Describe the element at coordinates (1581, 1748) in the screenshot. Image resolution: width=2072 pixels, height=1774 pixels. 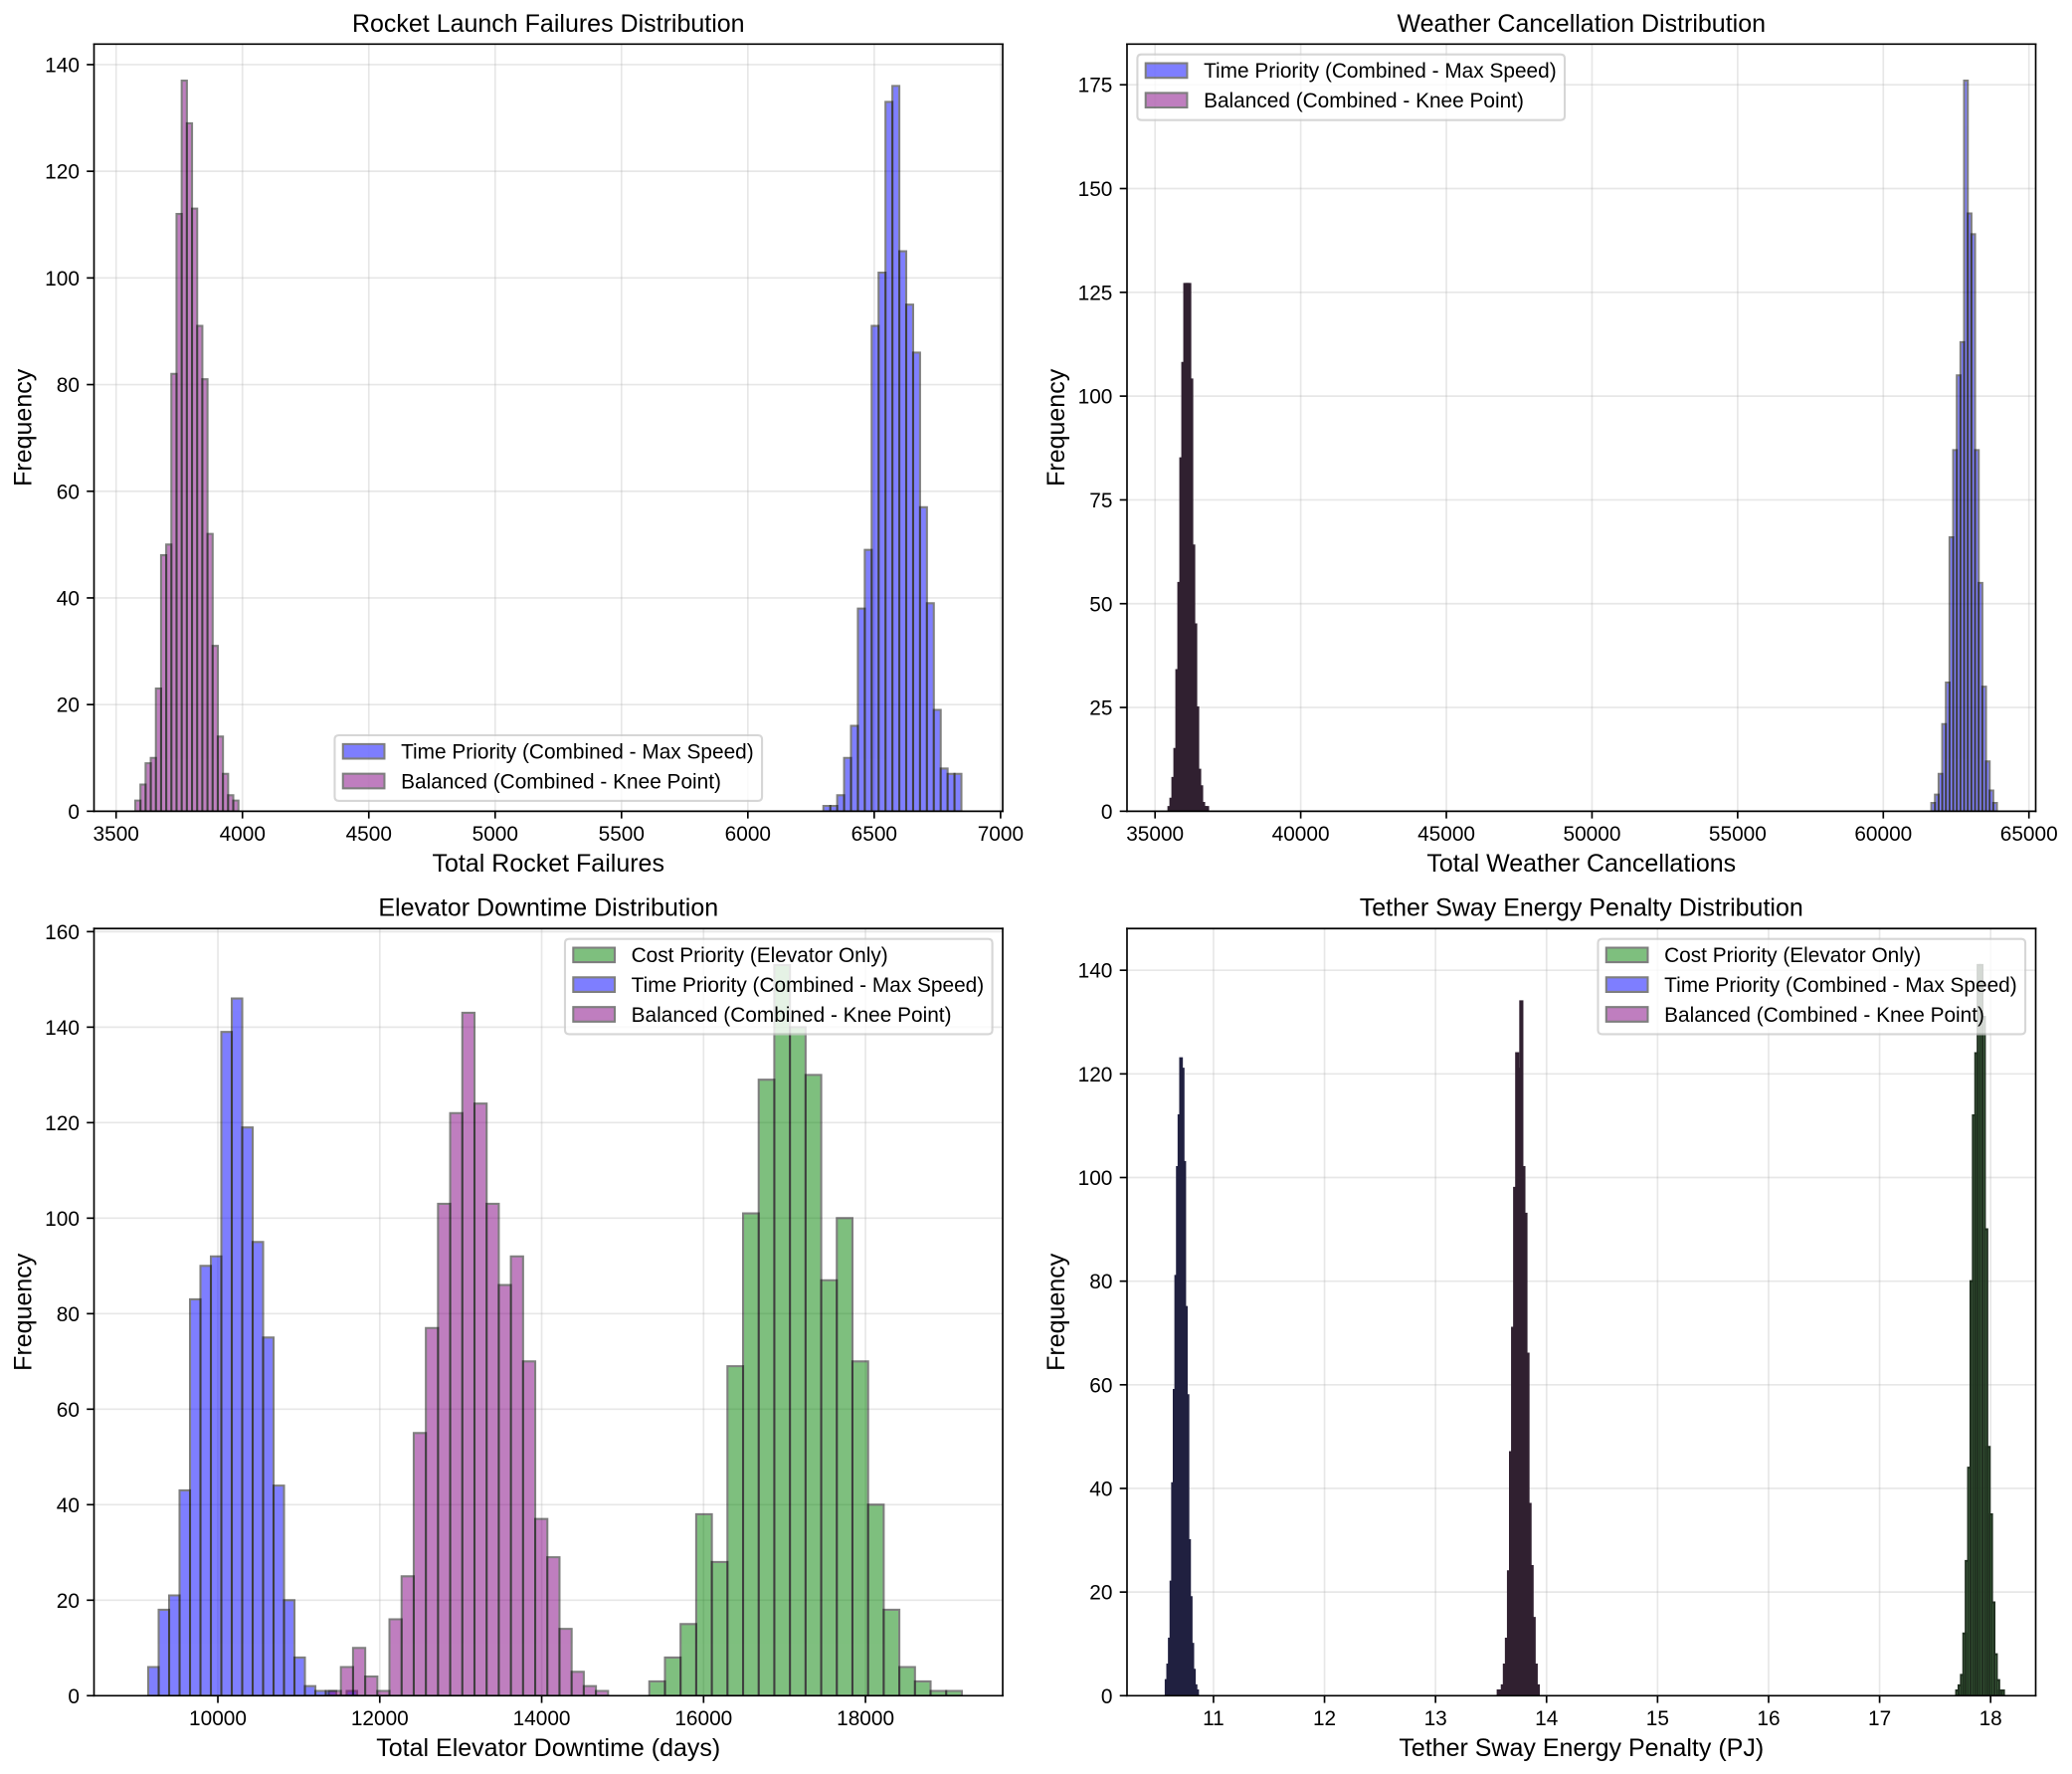
I see `svg-text:Tether Sway Energy Penalty (PJ: Tether Sway Energy Penalty (PJ)` at that location.